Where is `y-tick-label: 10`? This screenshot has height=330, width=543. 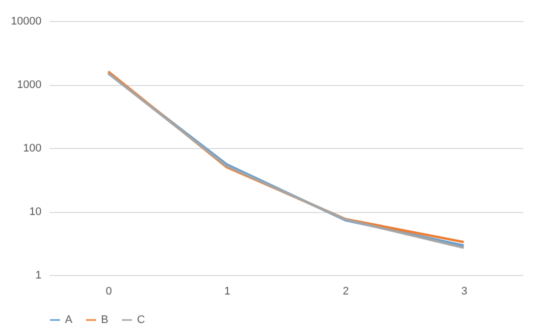
y-tick-label: 10 is located at coordinates (35, 212).